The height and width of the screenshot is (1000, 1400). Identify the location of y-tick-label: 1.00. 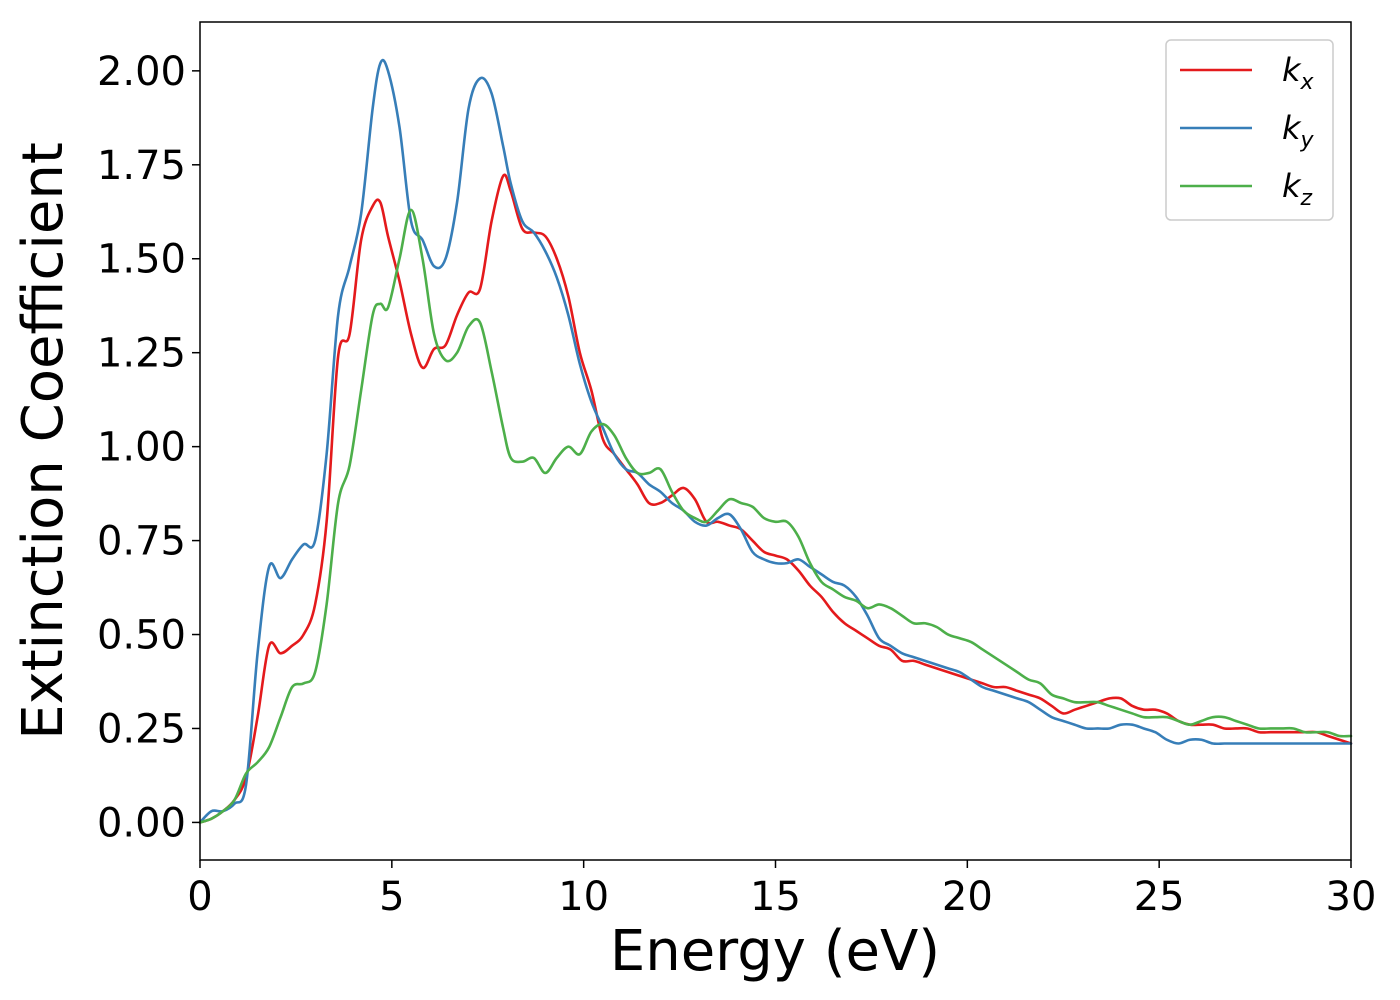
(141, 448).